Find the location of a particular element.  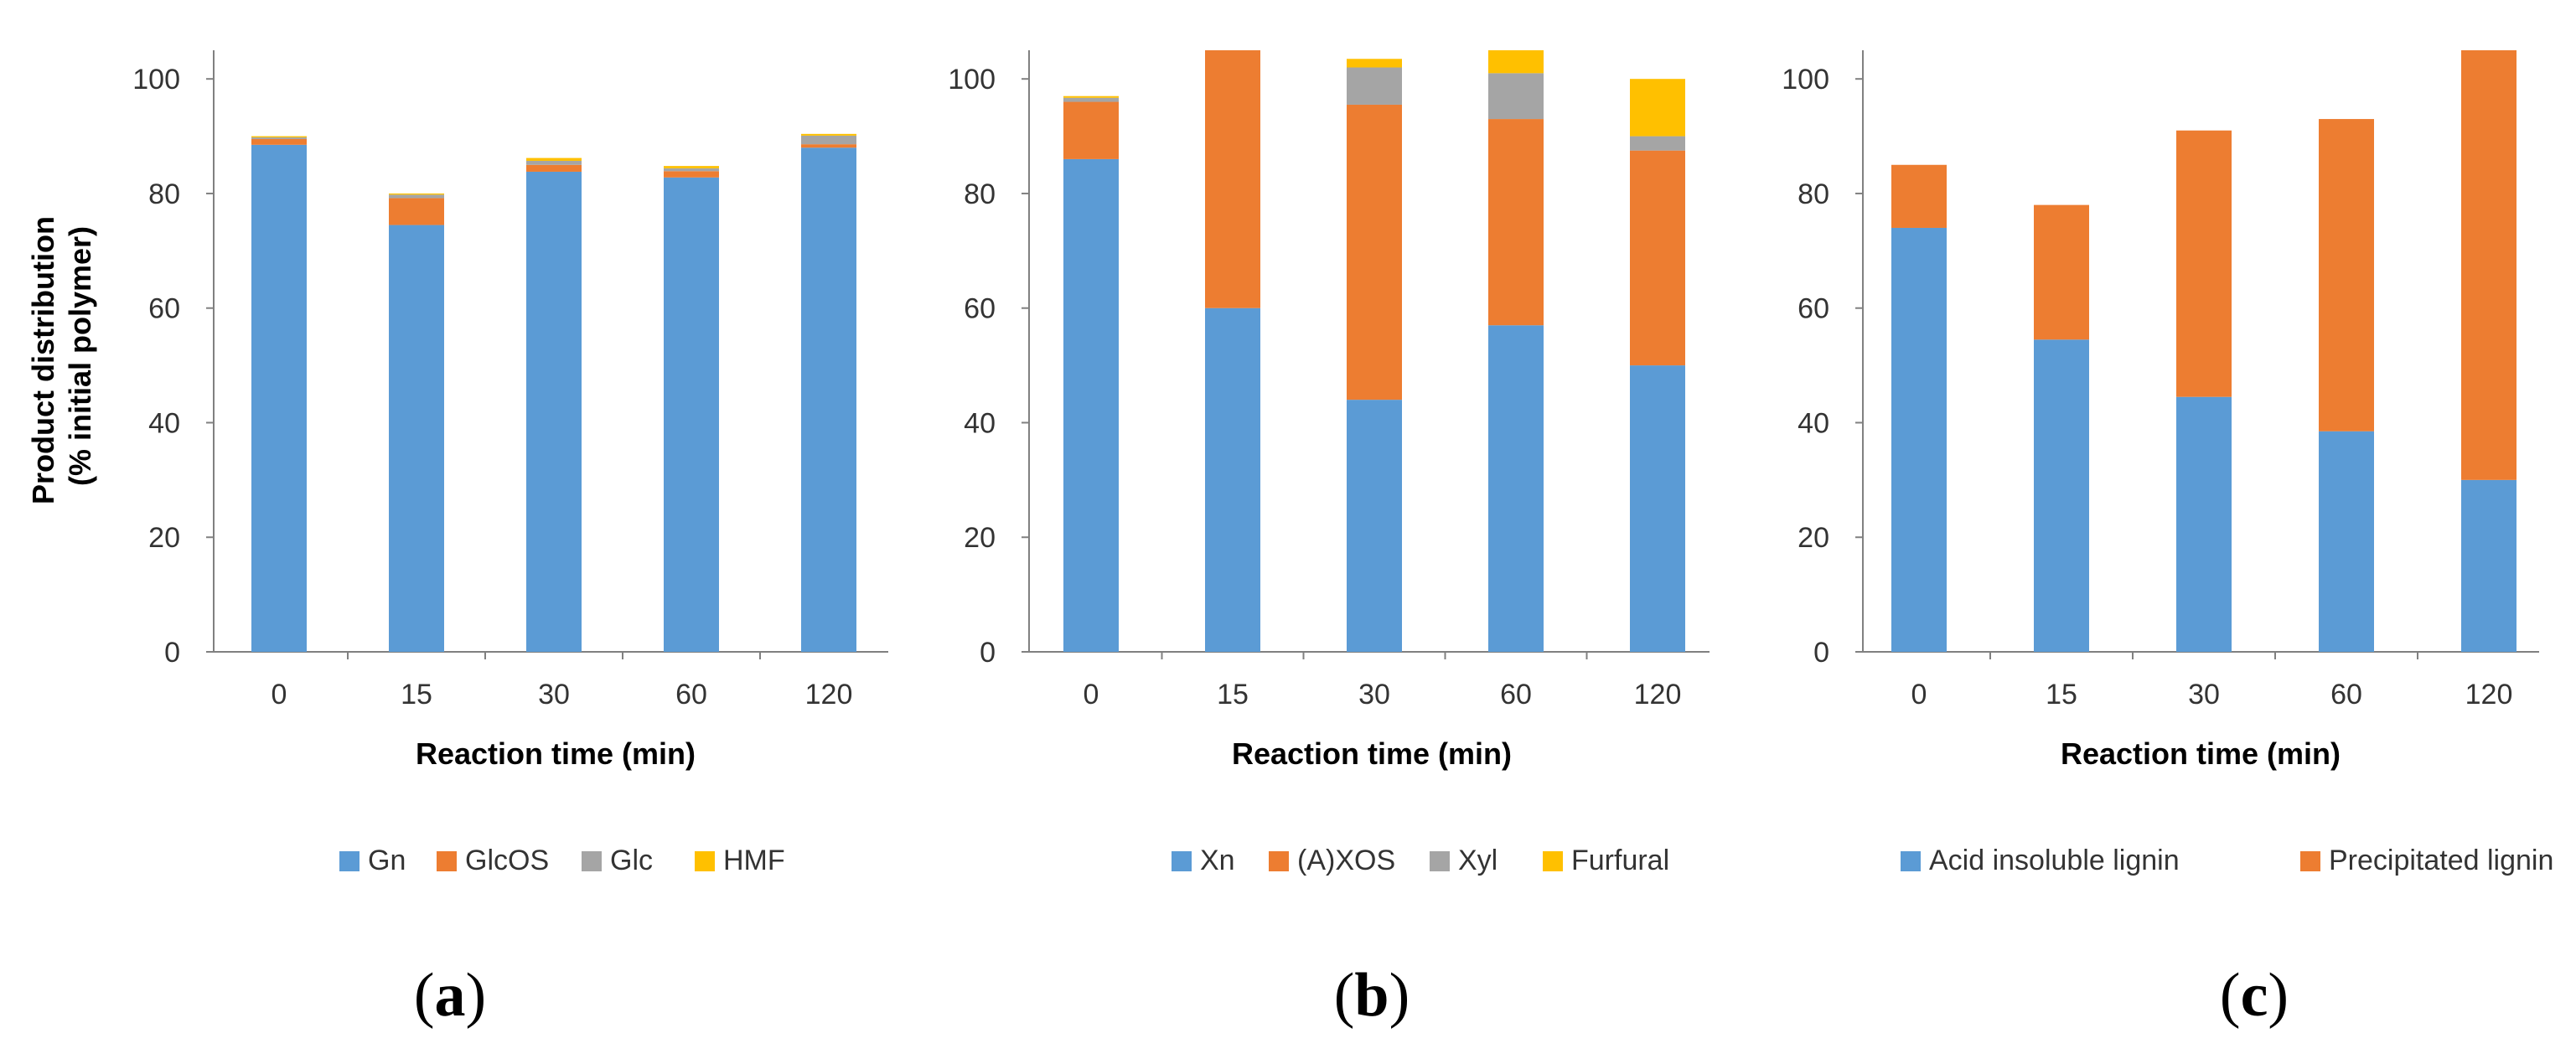

panel-b-legend-label--a-xos: (A)XOS is located at coordinates (1346, 860).